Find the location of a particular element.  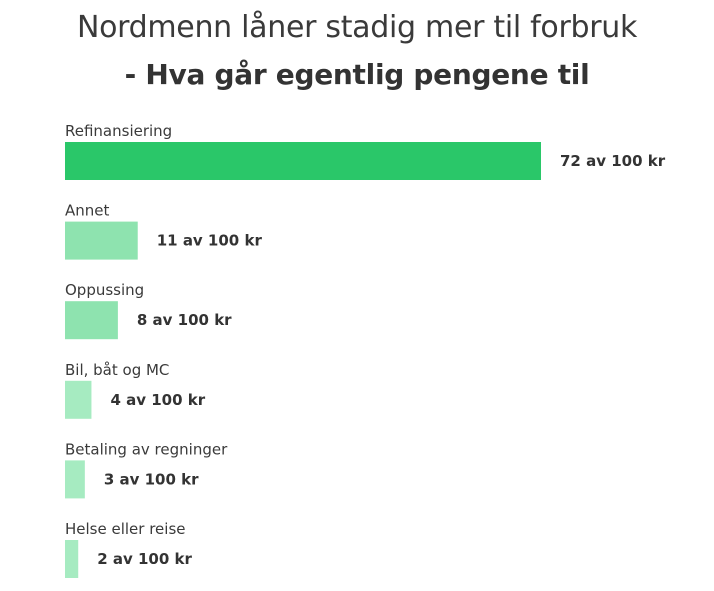

value-label: 8 av 100 kr is located at coordinates (184, 320).